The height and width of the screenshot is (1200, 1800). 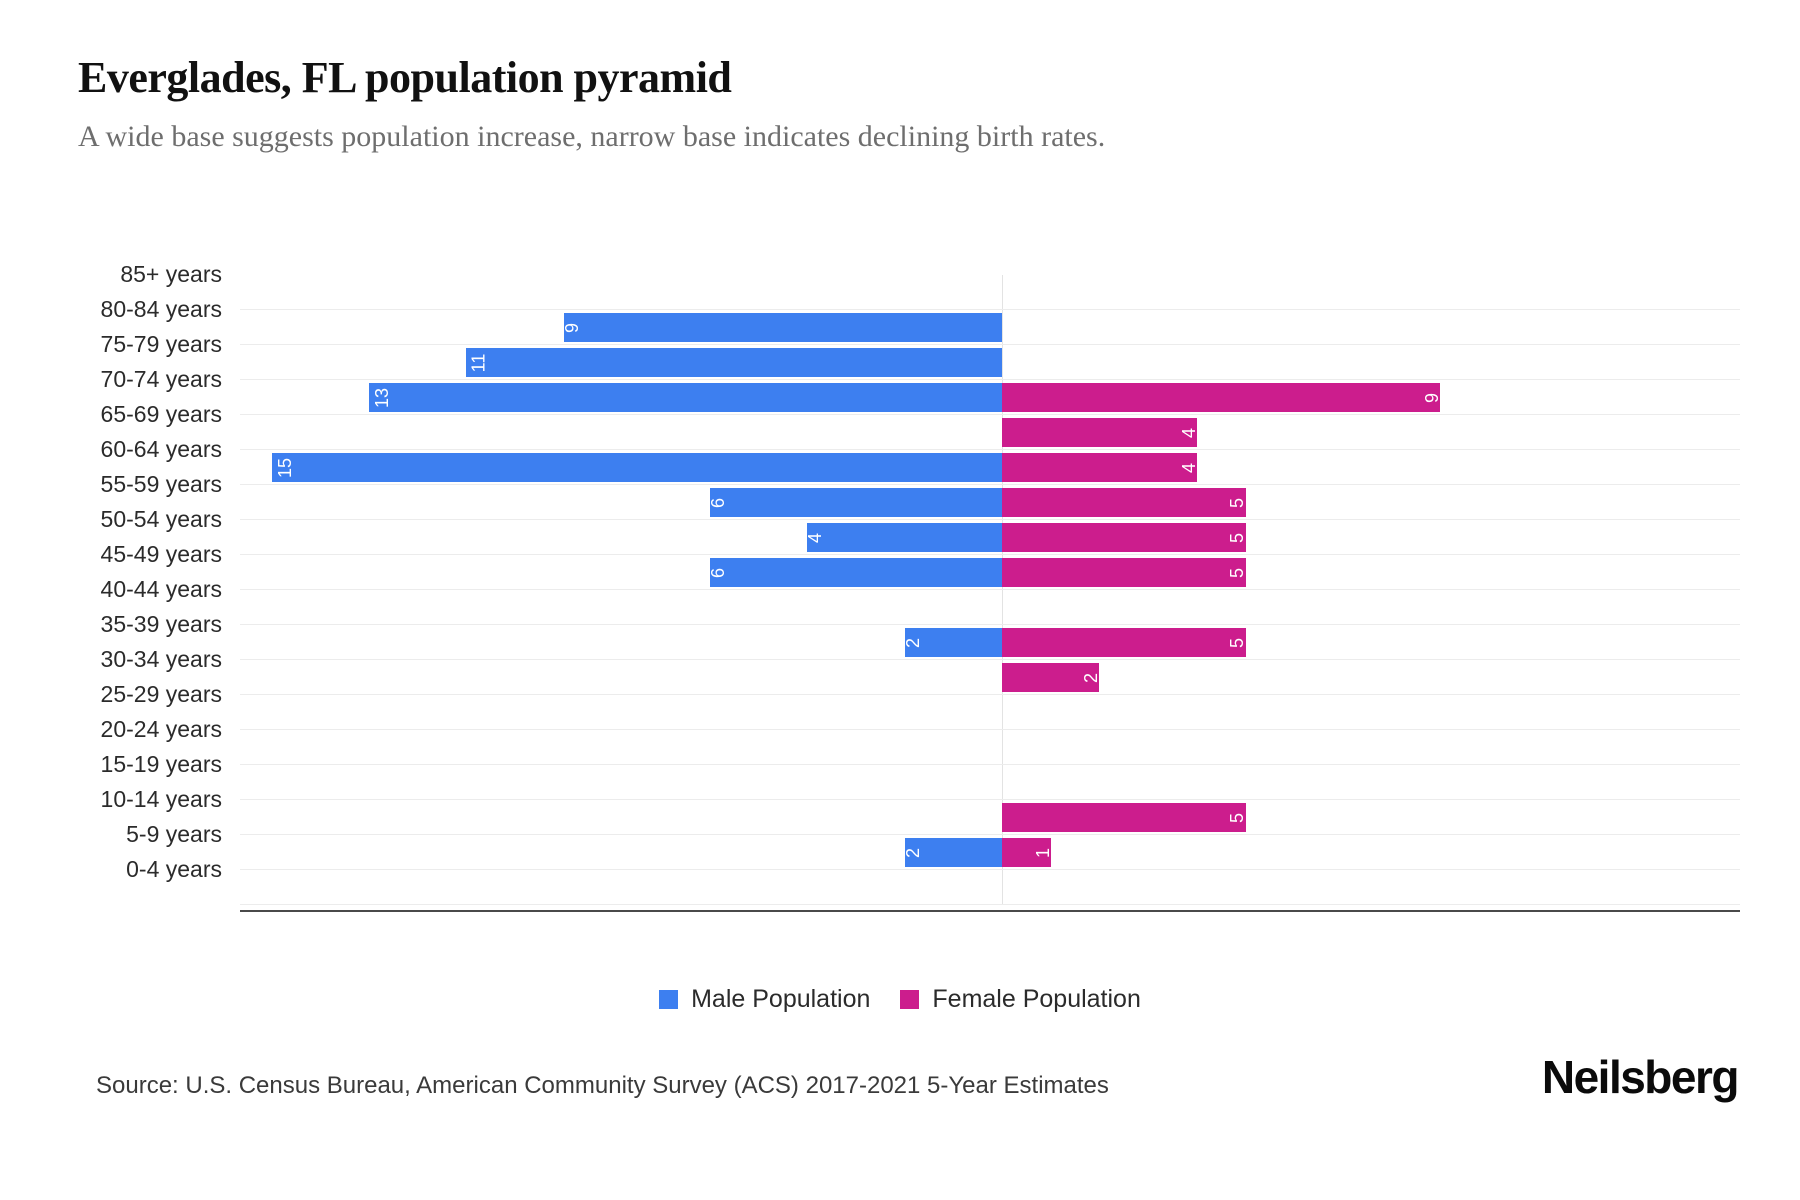 I want to click on y-axis-label: 15-19 years, so click(x=161, y=764).